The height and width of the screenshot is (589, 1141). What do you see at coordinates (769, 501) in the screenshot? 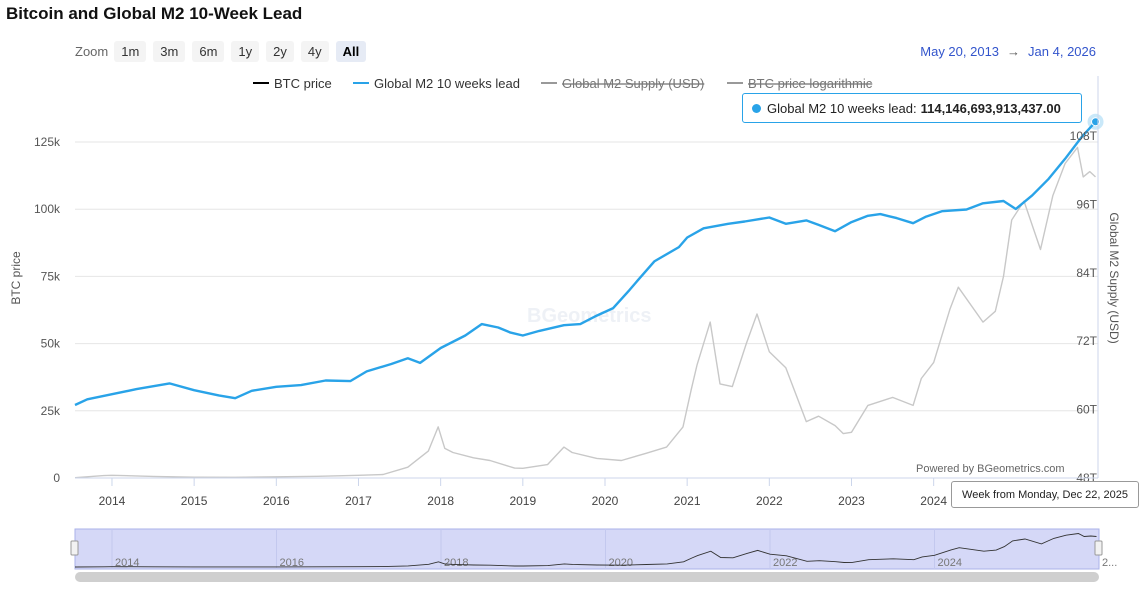
I see `x-tick-label: 2022` at bounding box center [769, 501].